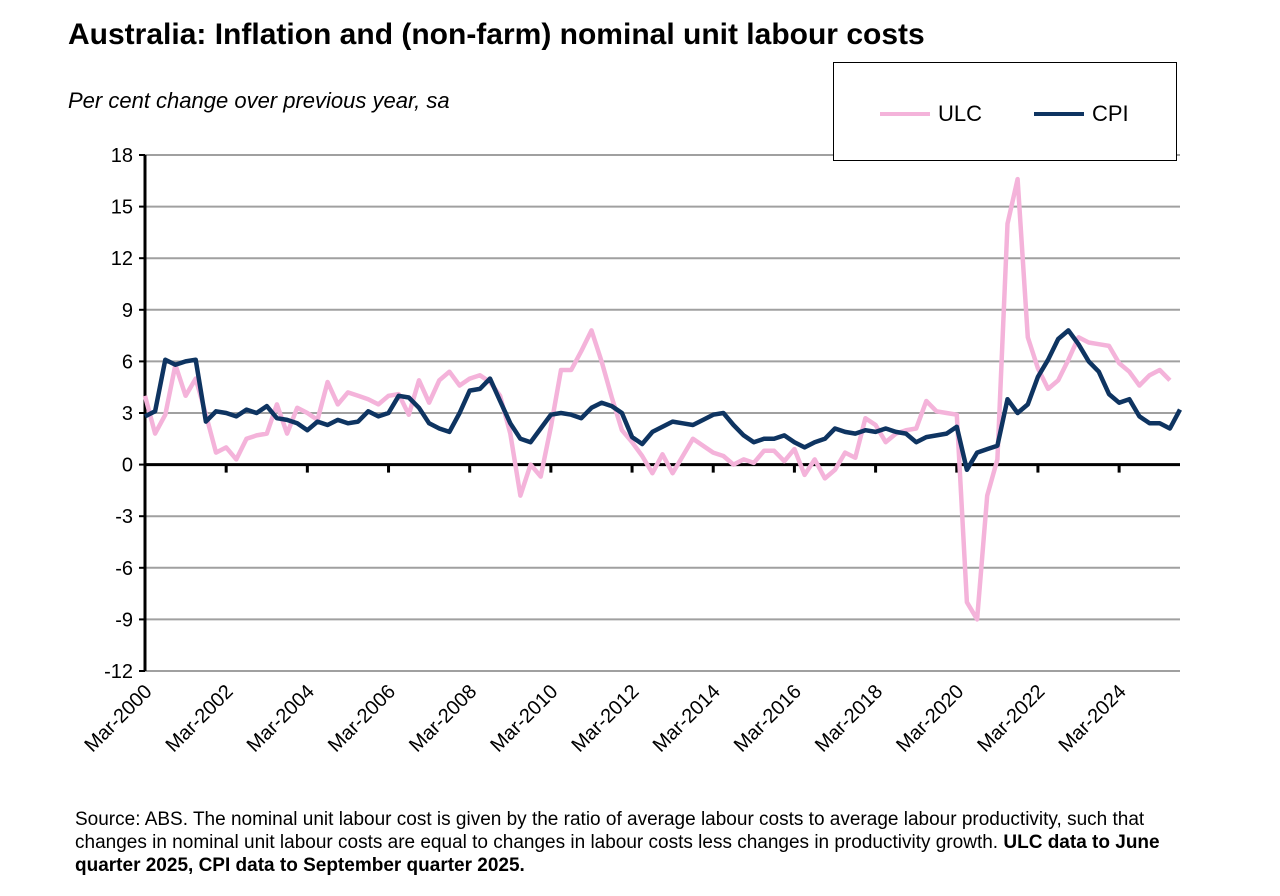  I want to click on chart-subtitle: Per cent change over previous year, sa, so click(259, 100).